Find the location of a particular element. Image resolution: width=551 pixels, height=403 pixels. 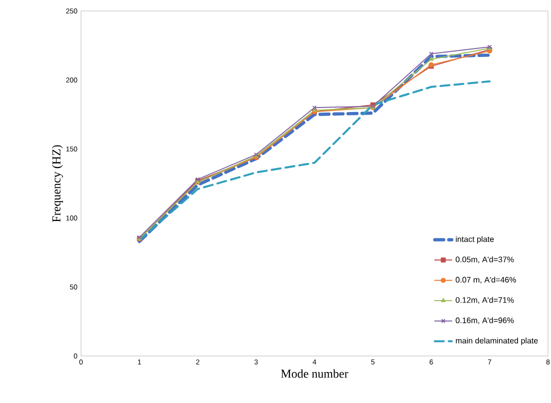

legend-label: intact plate is located at coordinates (475, 240).